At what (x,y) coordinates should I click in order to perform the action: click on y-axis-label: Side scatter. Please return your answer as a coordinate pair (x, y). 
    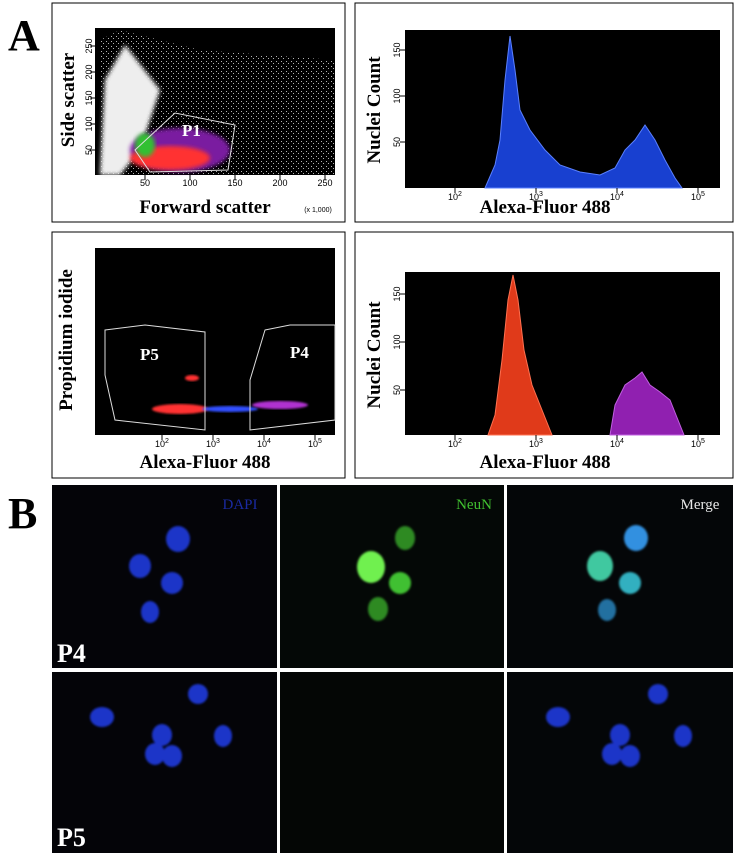
    Looking at the image, I should click on (68, 99).